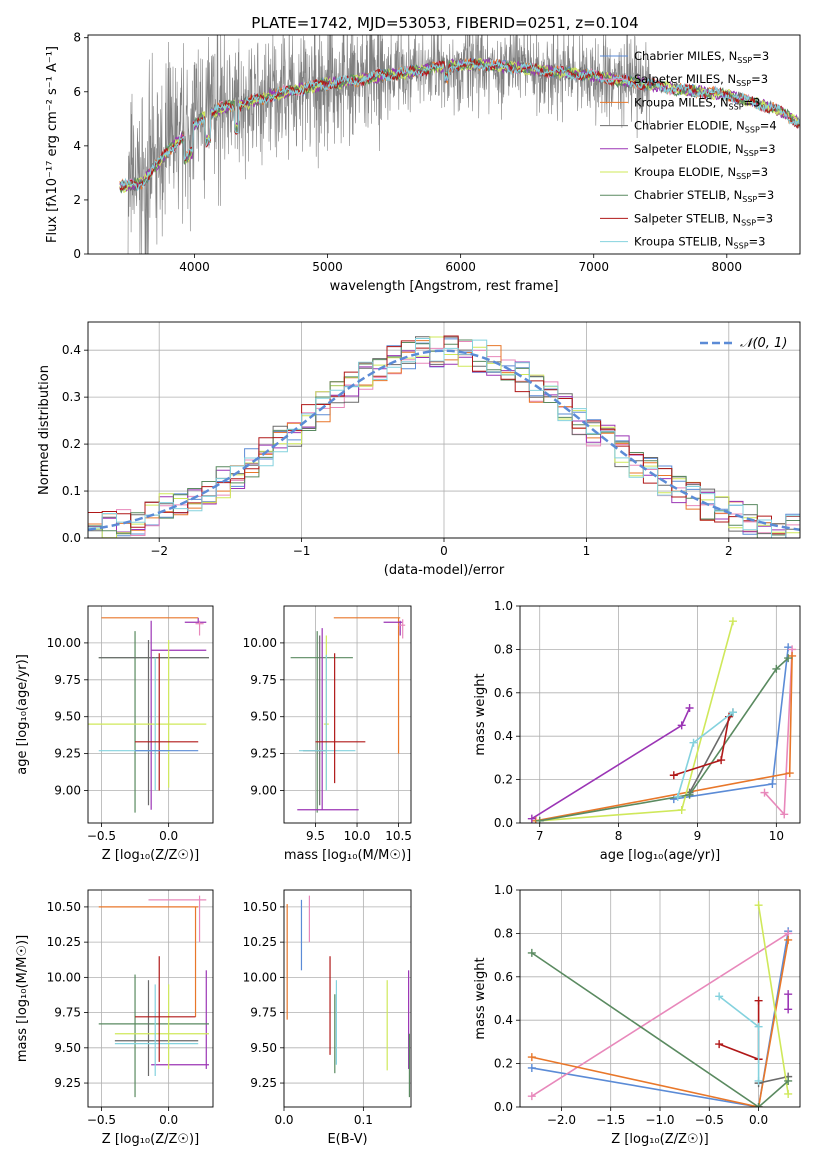 Image resolution: width=819 pixels, height=1170 pixels. I want to click on histogram-step, so click(444, 438).